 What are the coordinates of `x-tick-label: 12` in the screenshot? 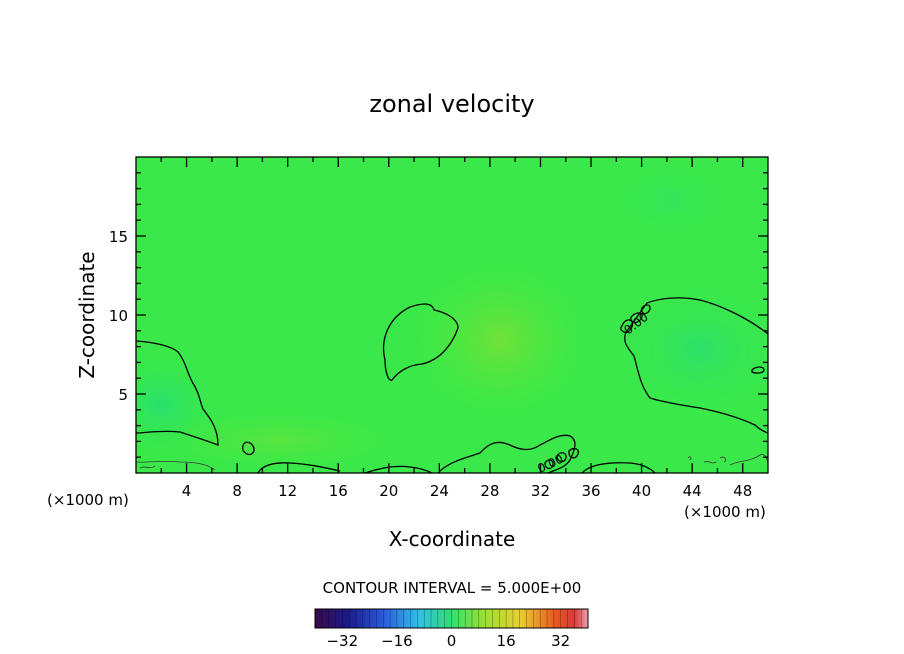 It's located at (287, 491).